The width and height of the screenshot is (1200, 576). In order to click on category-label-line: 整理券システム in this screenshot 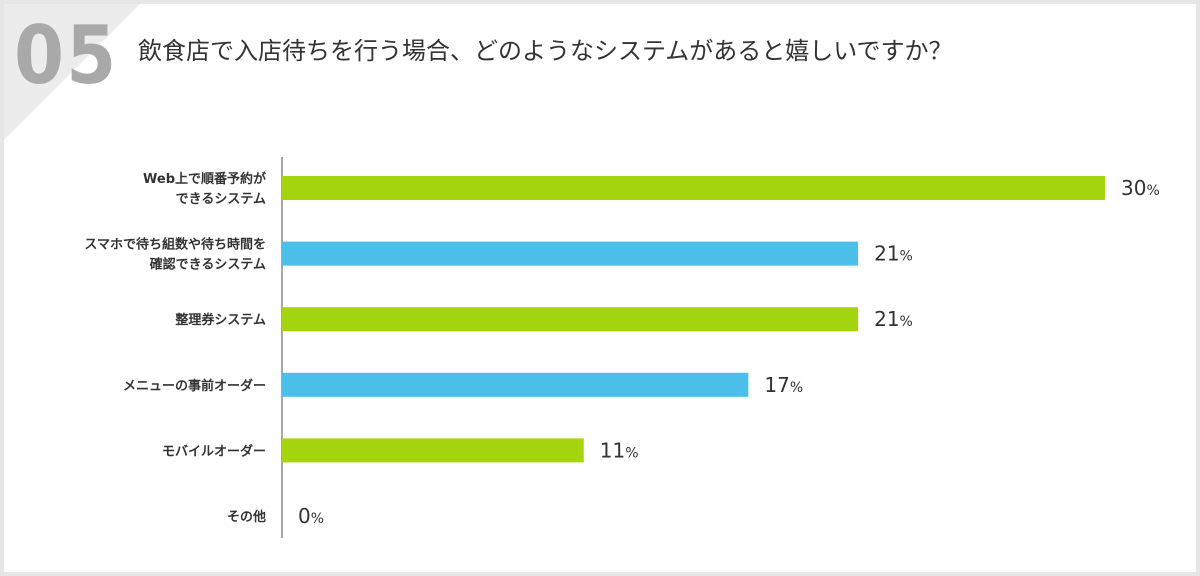, I will do `click(220, 320)`.